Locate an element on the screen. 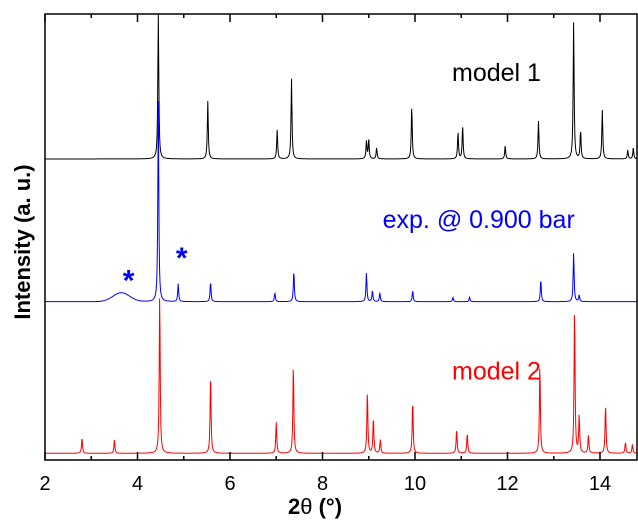 The image size is (638, 521). x-tick-label: 6 is located at coordinates (229, 484).